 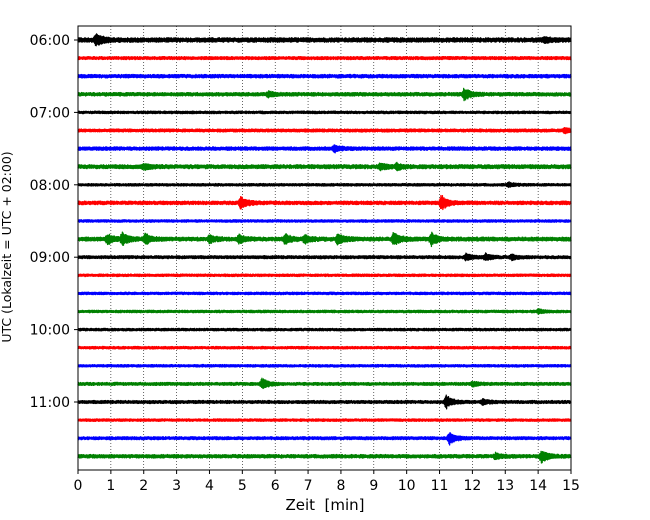 What do you see at coordinates (209, 486) in the screenshot?
I see `x-tick-label: 4` at bounding box center [209, 486].